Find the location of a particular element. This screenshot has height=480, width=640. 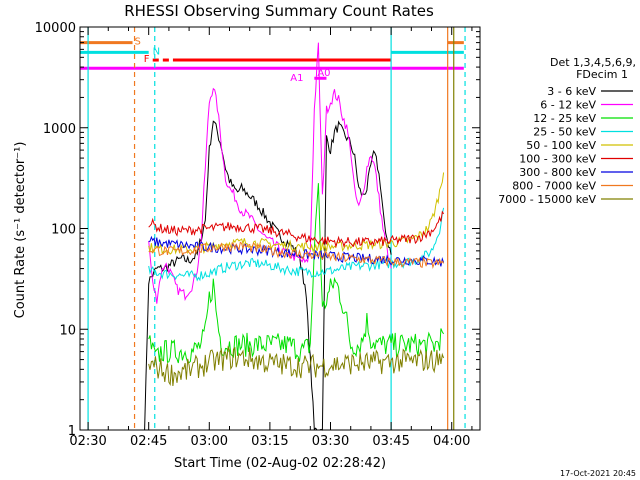

y-tick-label: 10 is located at coordinates (67, 330).